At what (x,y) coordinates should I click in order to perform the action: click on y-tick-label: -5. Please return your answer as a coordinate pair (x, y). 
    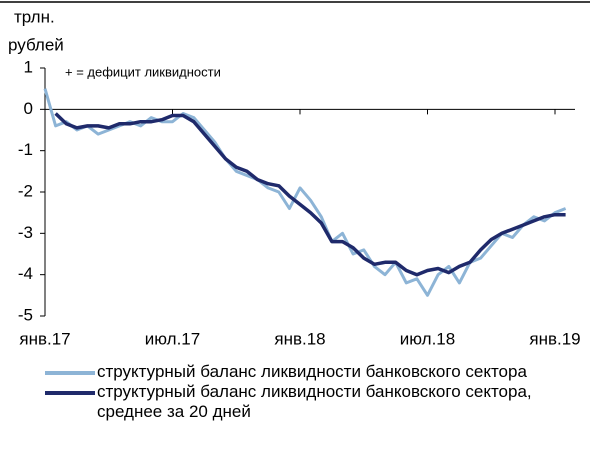
    Looking at the image, I should click on (25, 314).